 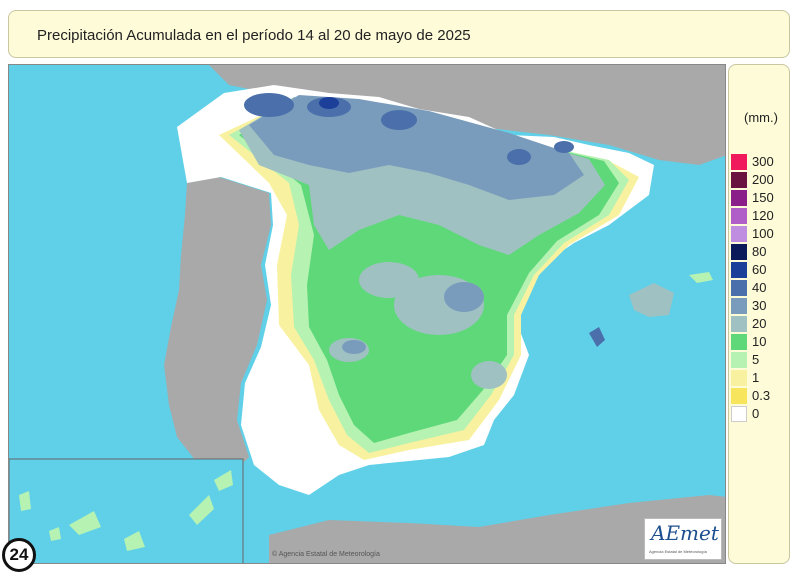 I want to click on legend-label: 200, so click(x=763, y=179).